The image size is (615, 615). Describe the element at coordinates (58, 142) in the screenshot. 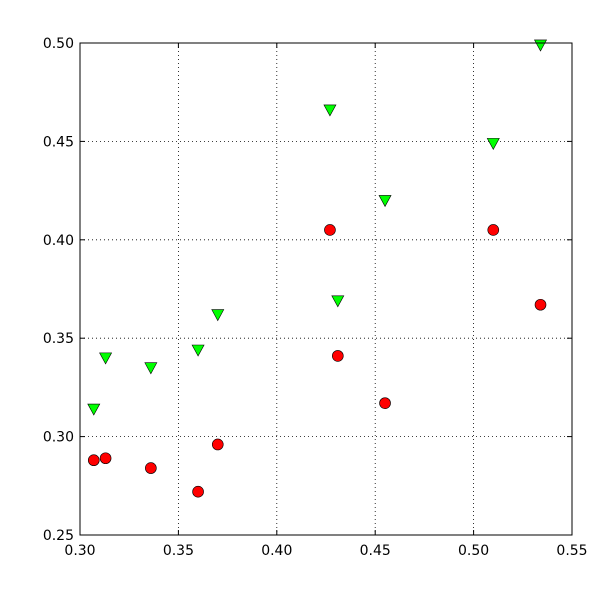

I see `y-tick-label: 0.45` at that location.